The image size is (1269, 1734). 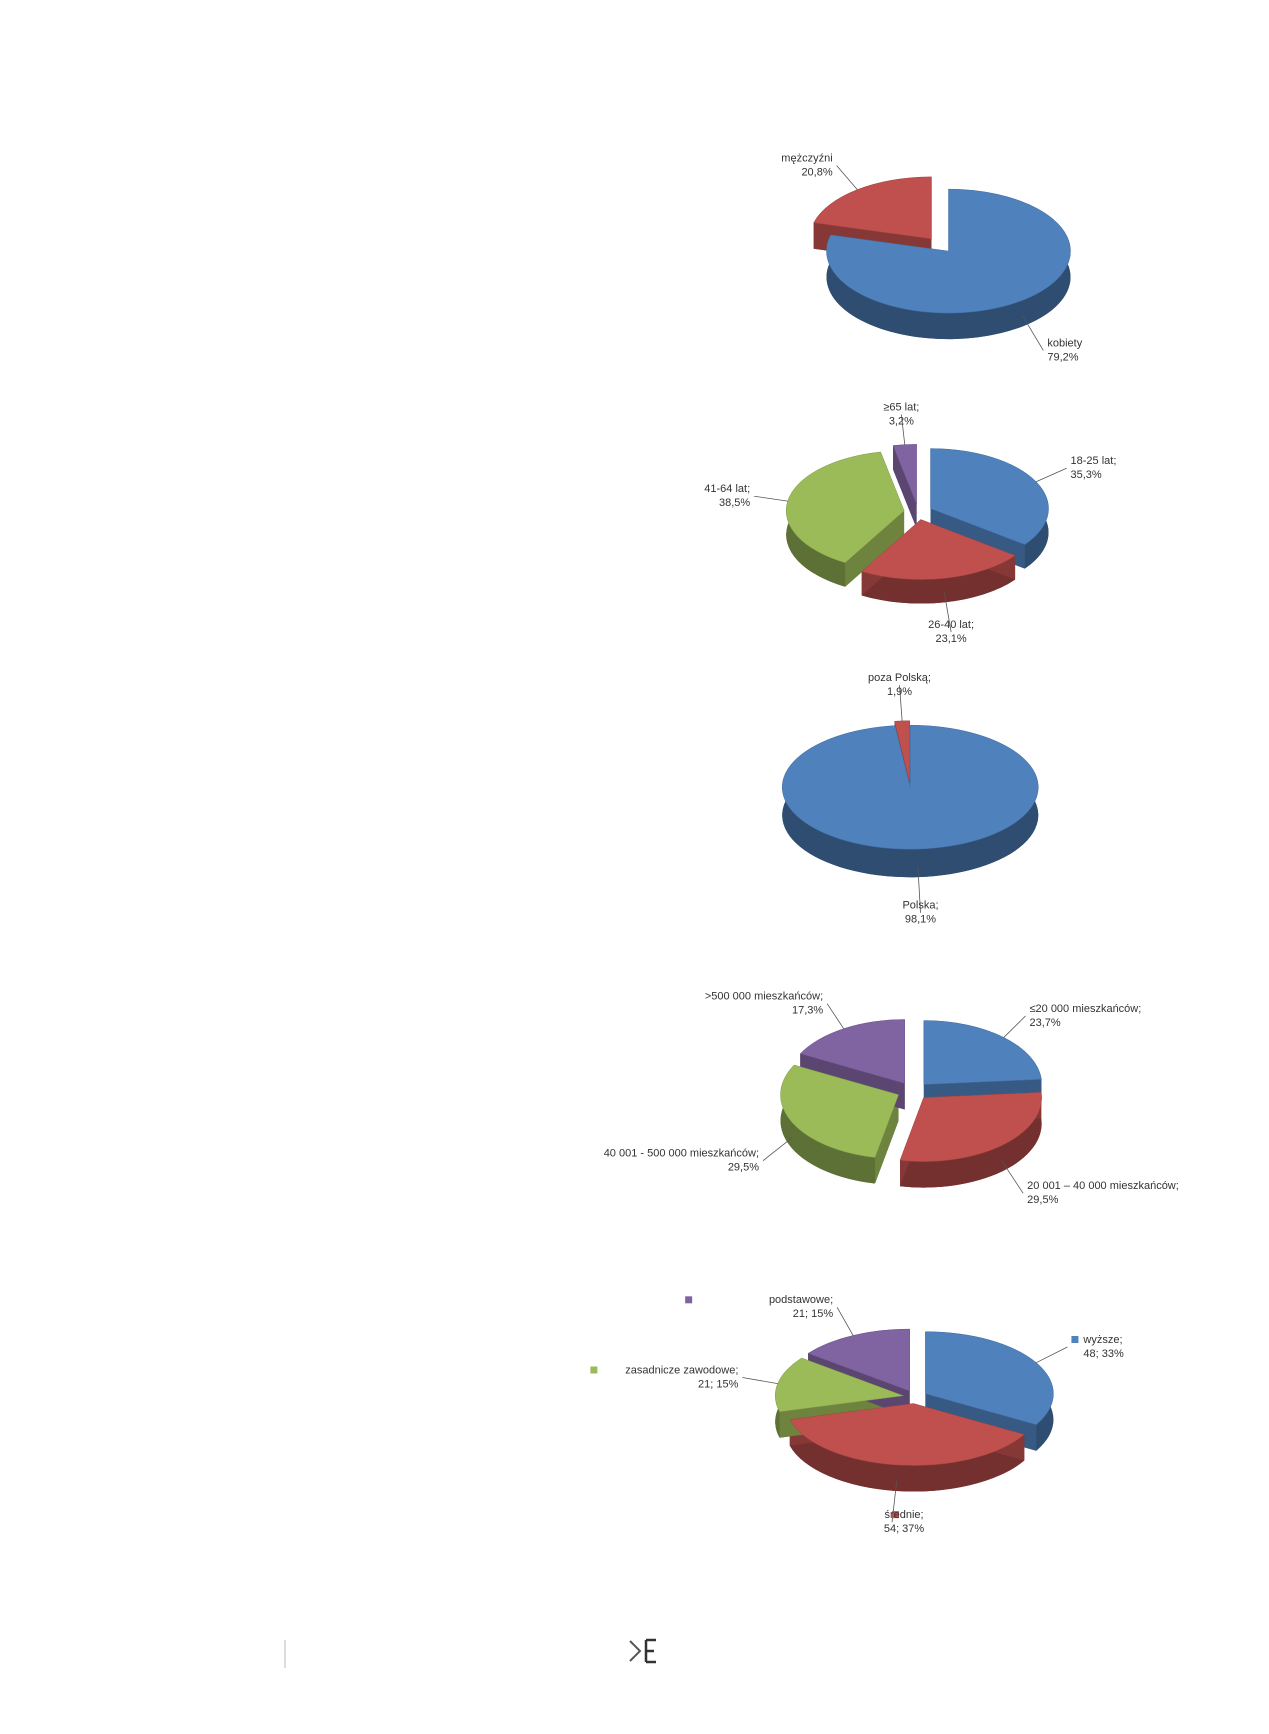 I want to click on pie-chart: kobiety 79,2% mężczyźni 20,8%, so click(x=931, y=258).